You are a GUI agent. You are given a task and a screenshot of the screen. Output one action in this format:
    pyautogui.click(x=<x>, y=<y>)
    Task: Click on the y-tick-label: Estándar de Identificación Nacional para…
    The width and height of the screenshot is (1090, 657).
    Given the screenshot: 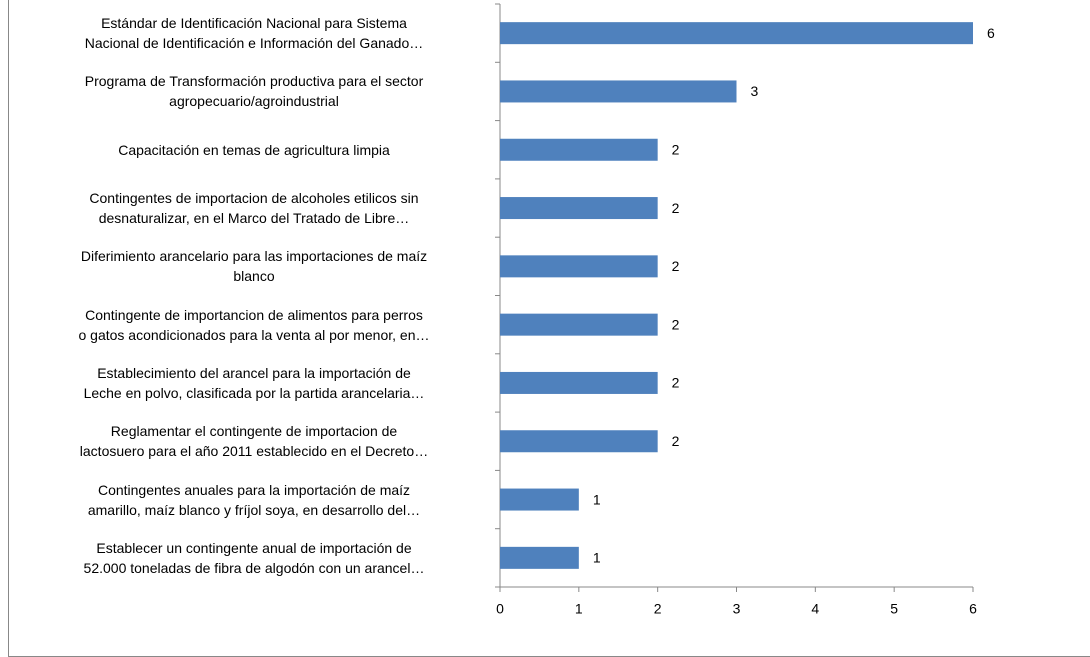 What is the action you would take?
    pyautogui.click(x=254, y=33)
    